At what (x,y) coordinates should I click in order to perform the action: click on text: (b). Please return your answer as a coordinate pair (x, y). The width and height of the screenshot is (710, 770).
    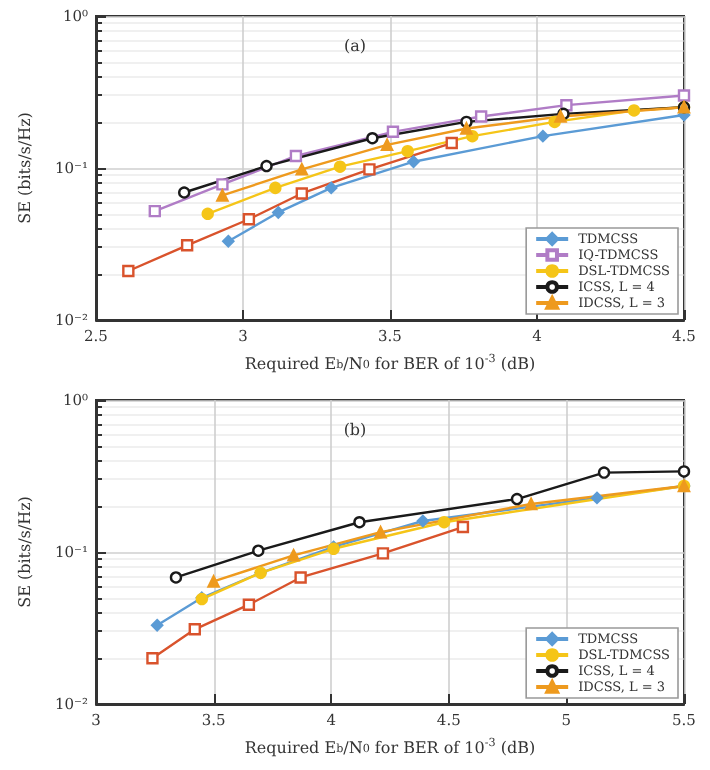
    Looking at the image, I should click on (355, 430).